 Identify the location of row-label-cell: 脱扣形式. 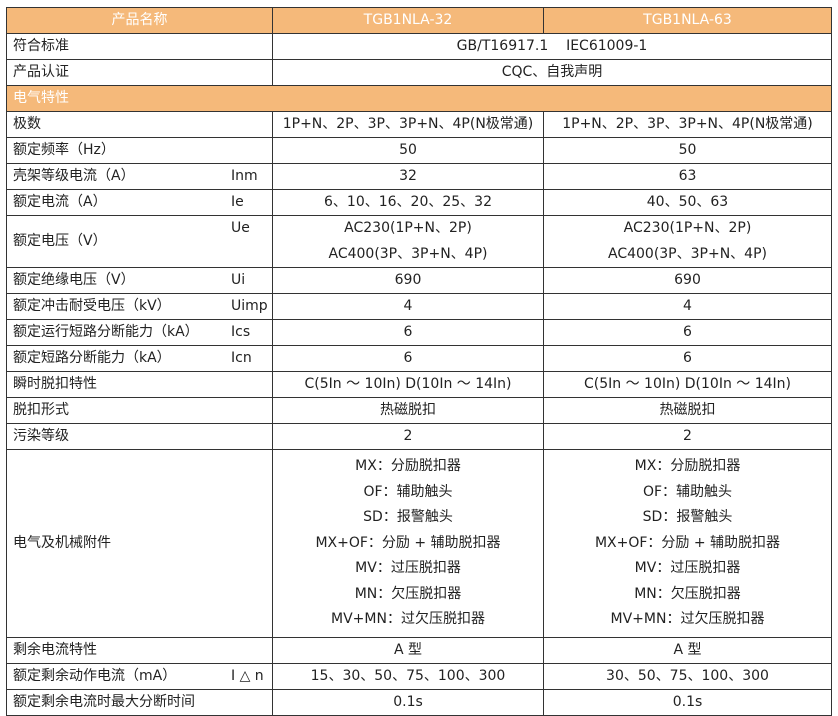
(139, 410).